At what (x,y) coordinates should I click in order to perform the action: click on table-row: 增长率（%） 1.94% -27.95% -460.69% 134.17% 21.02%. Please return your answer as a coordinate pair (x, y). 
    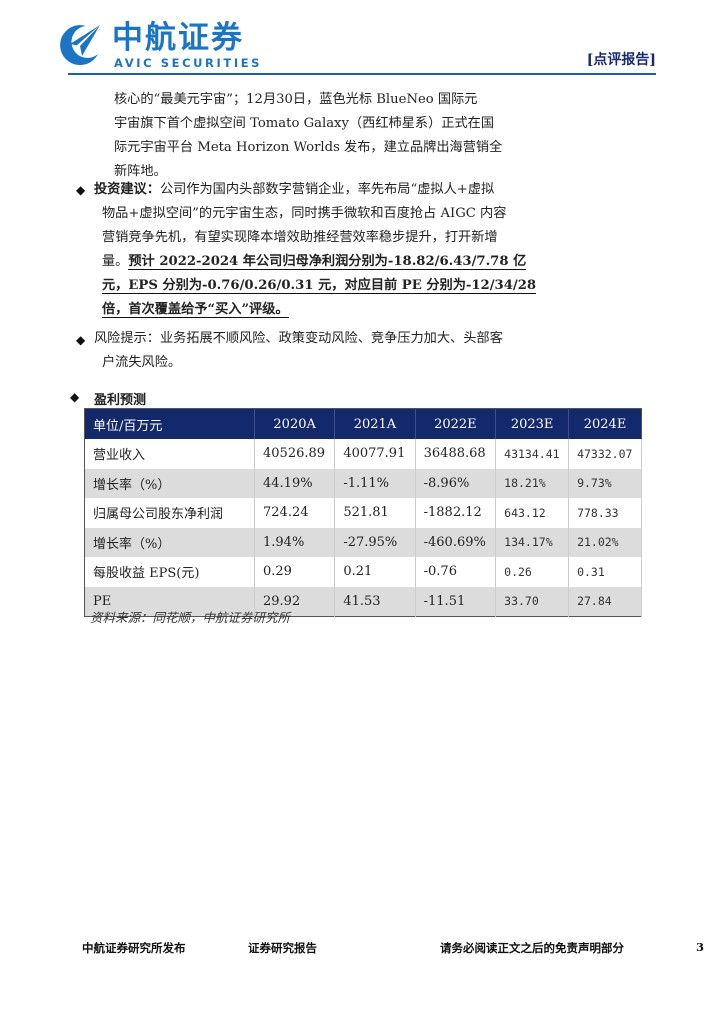
    Looking at the image, I should click on (363, 542).